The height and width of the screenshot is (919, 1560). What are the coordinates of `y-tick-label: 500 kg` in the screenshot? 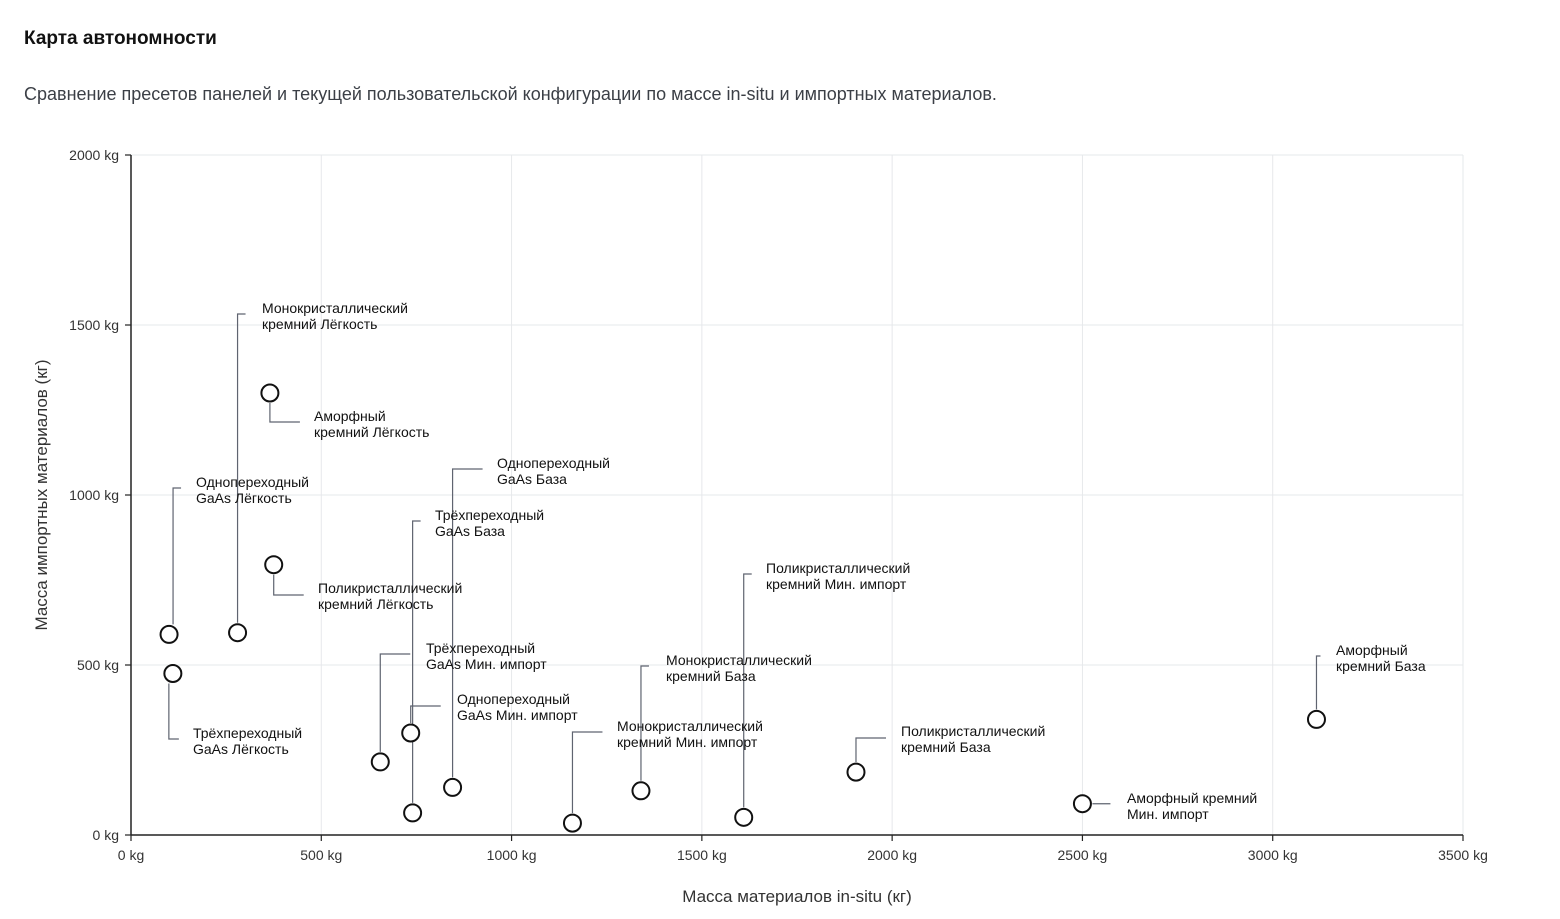 It's located at (98, 665).